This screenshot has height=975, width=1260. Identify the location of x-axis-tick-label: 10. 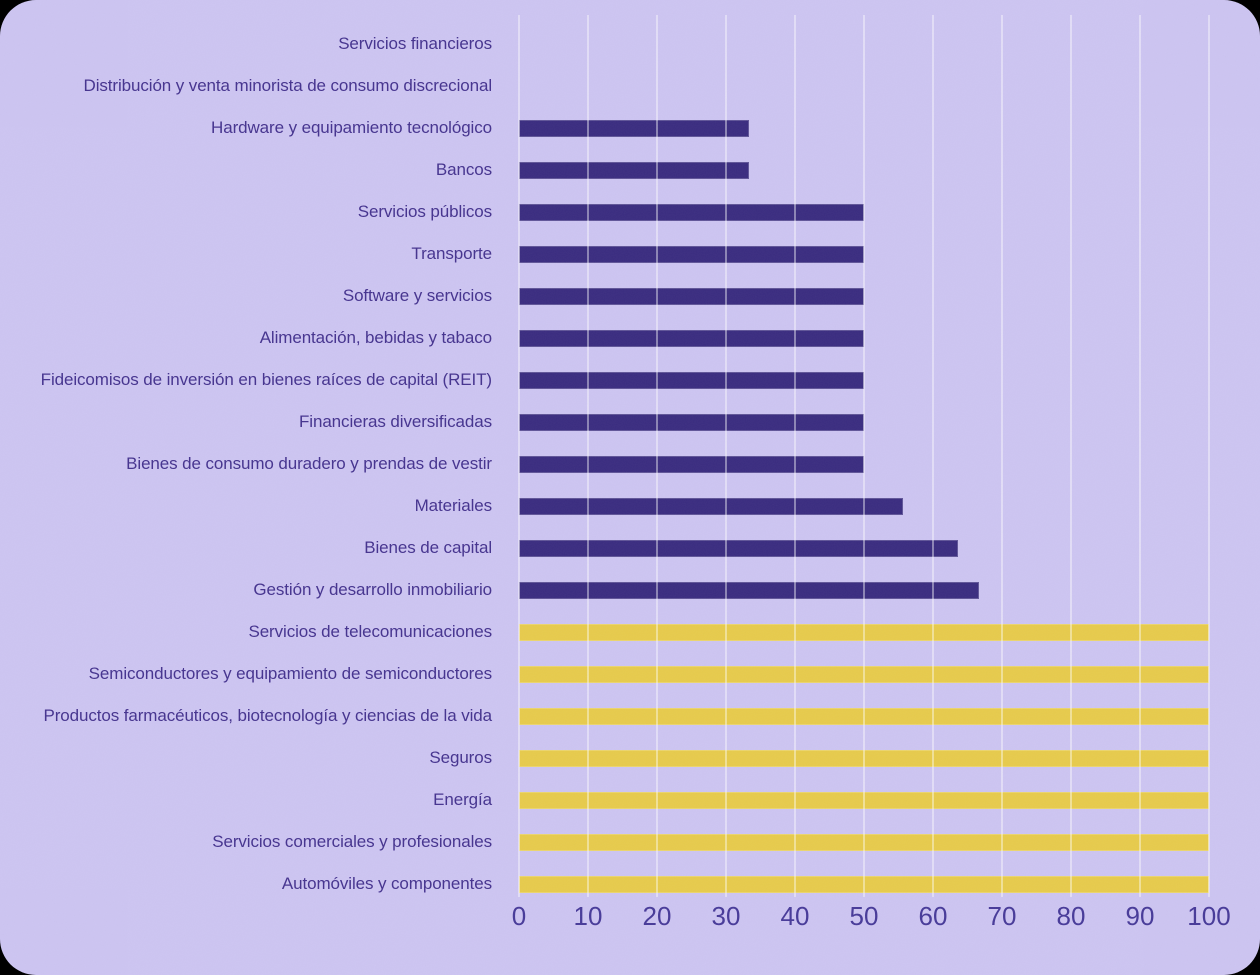
(588, 916).